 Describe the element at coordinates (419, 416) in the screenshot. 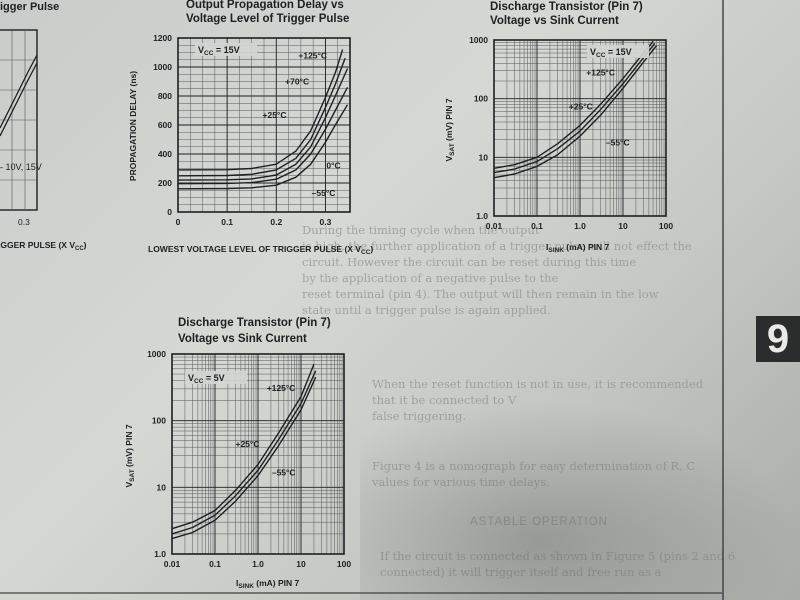

I see `background-line: false triggering.` at that location.